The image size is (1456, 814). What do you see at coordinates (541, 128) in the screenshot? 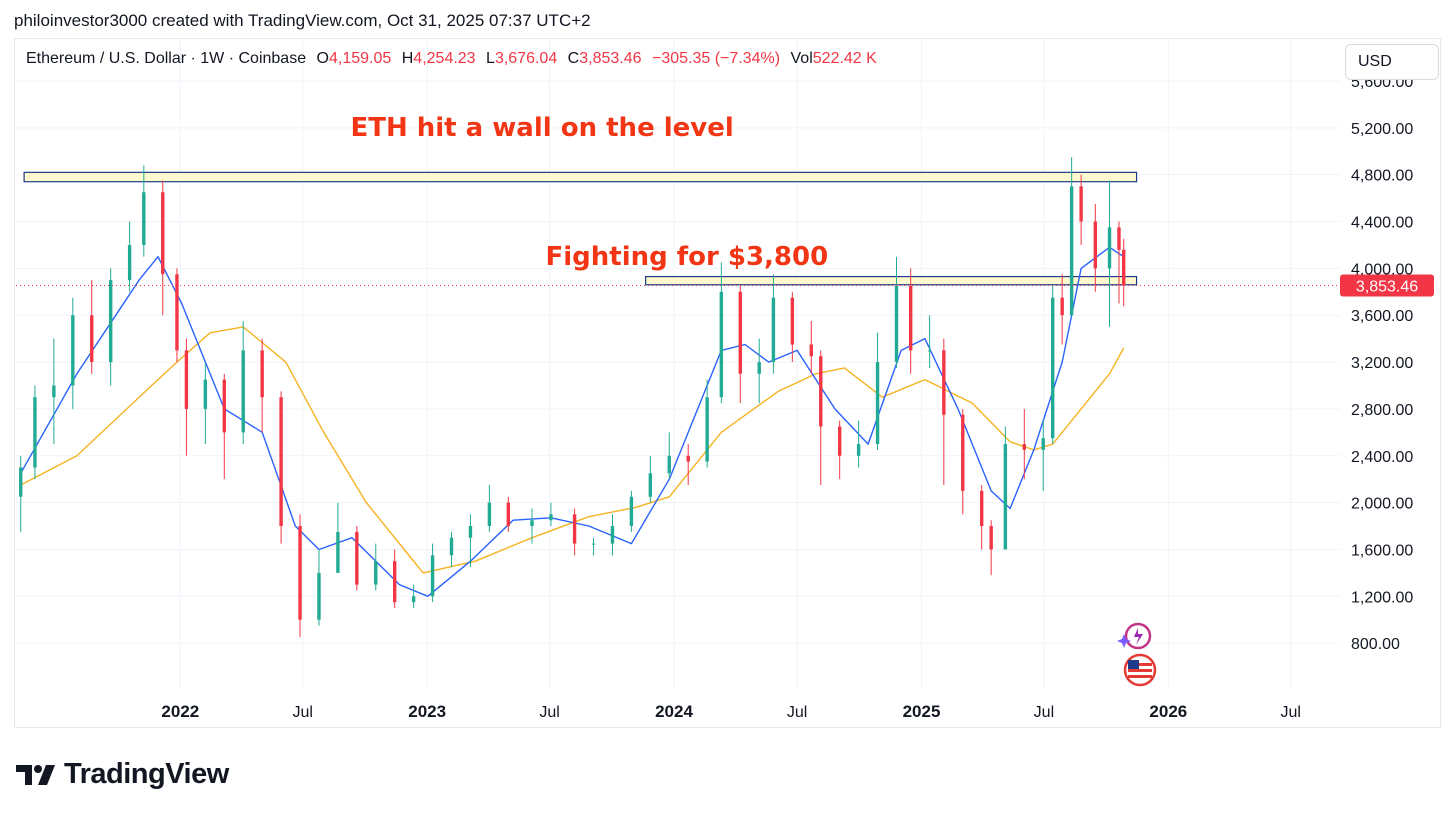
I see `chart-annotation: ETH hit a wall on the level` at bounding box center [541, 128].